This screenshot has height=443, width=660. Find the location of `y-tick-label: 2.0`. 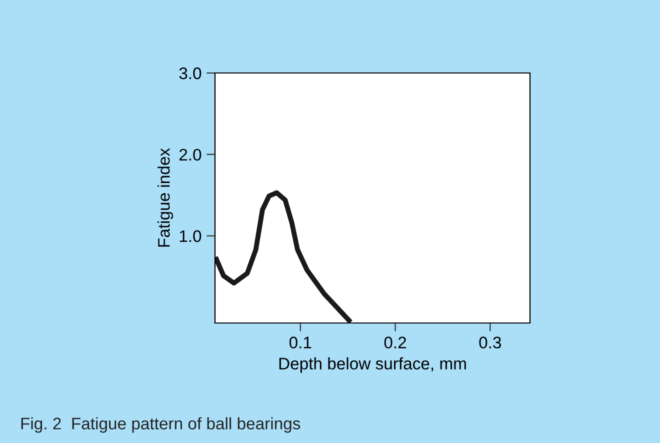

y-tick-label: 2.0 is located at coordinates (190, 154).